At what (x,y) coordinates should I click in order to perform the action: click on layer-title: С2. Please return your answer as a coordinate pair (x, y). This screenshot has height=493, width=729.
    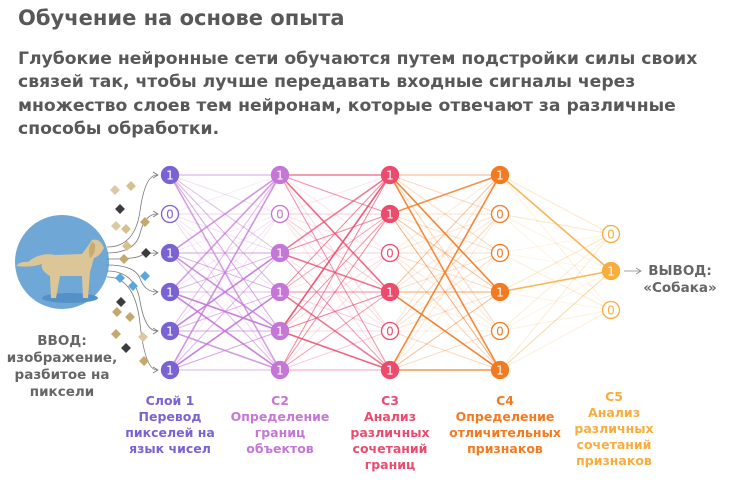
    Looking at the image, I should click on (280, 400).